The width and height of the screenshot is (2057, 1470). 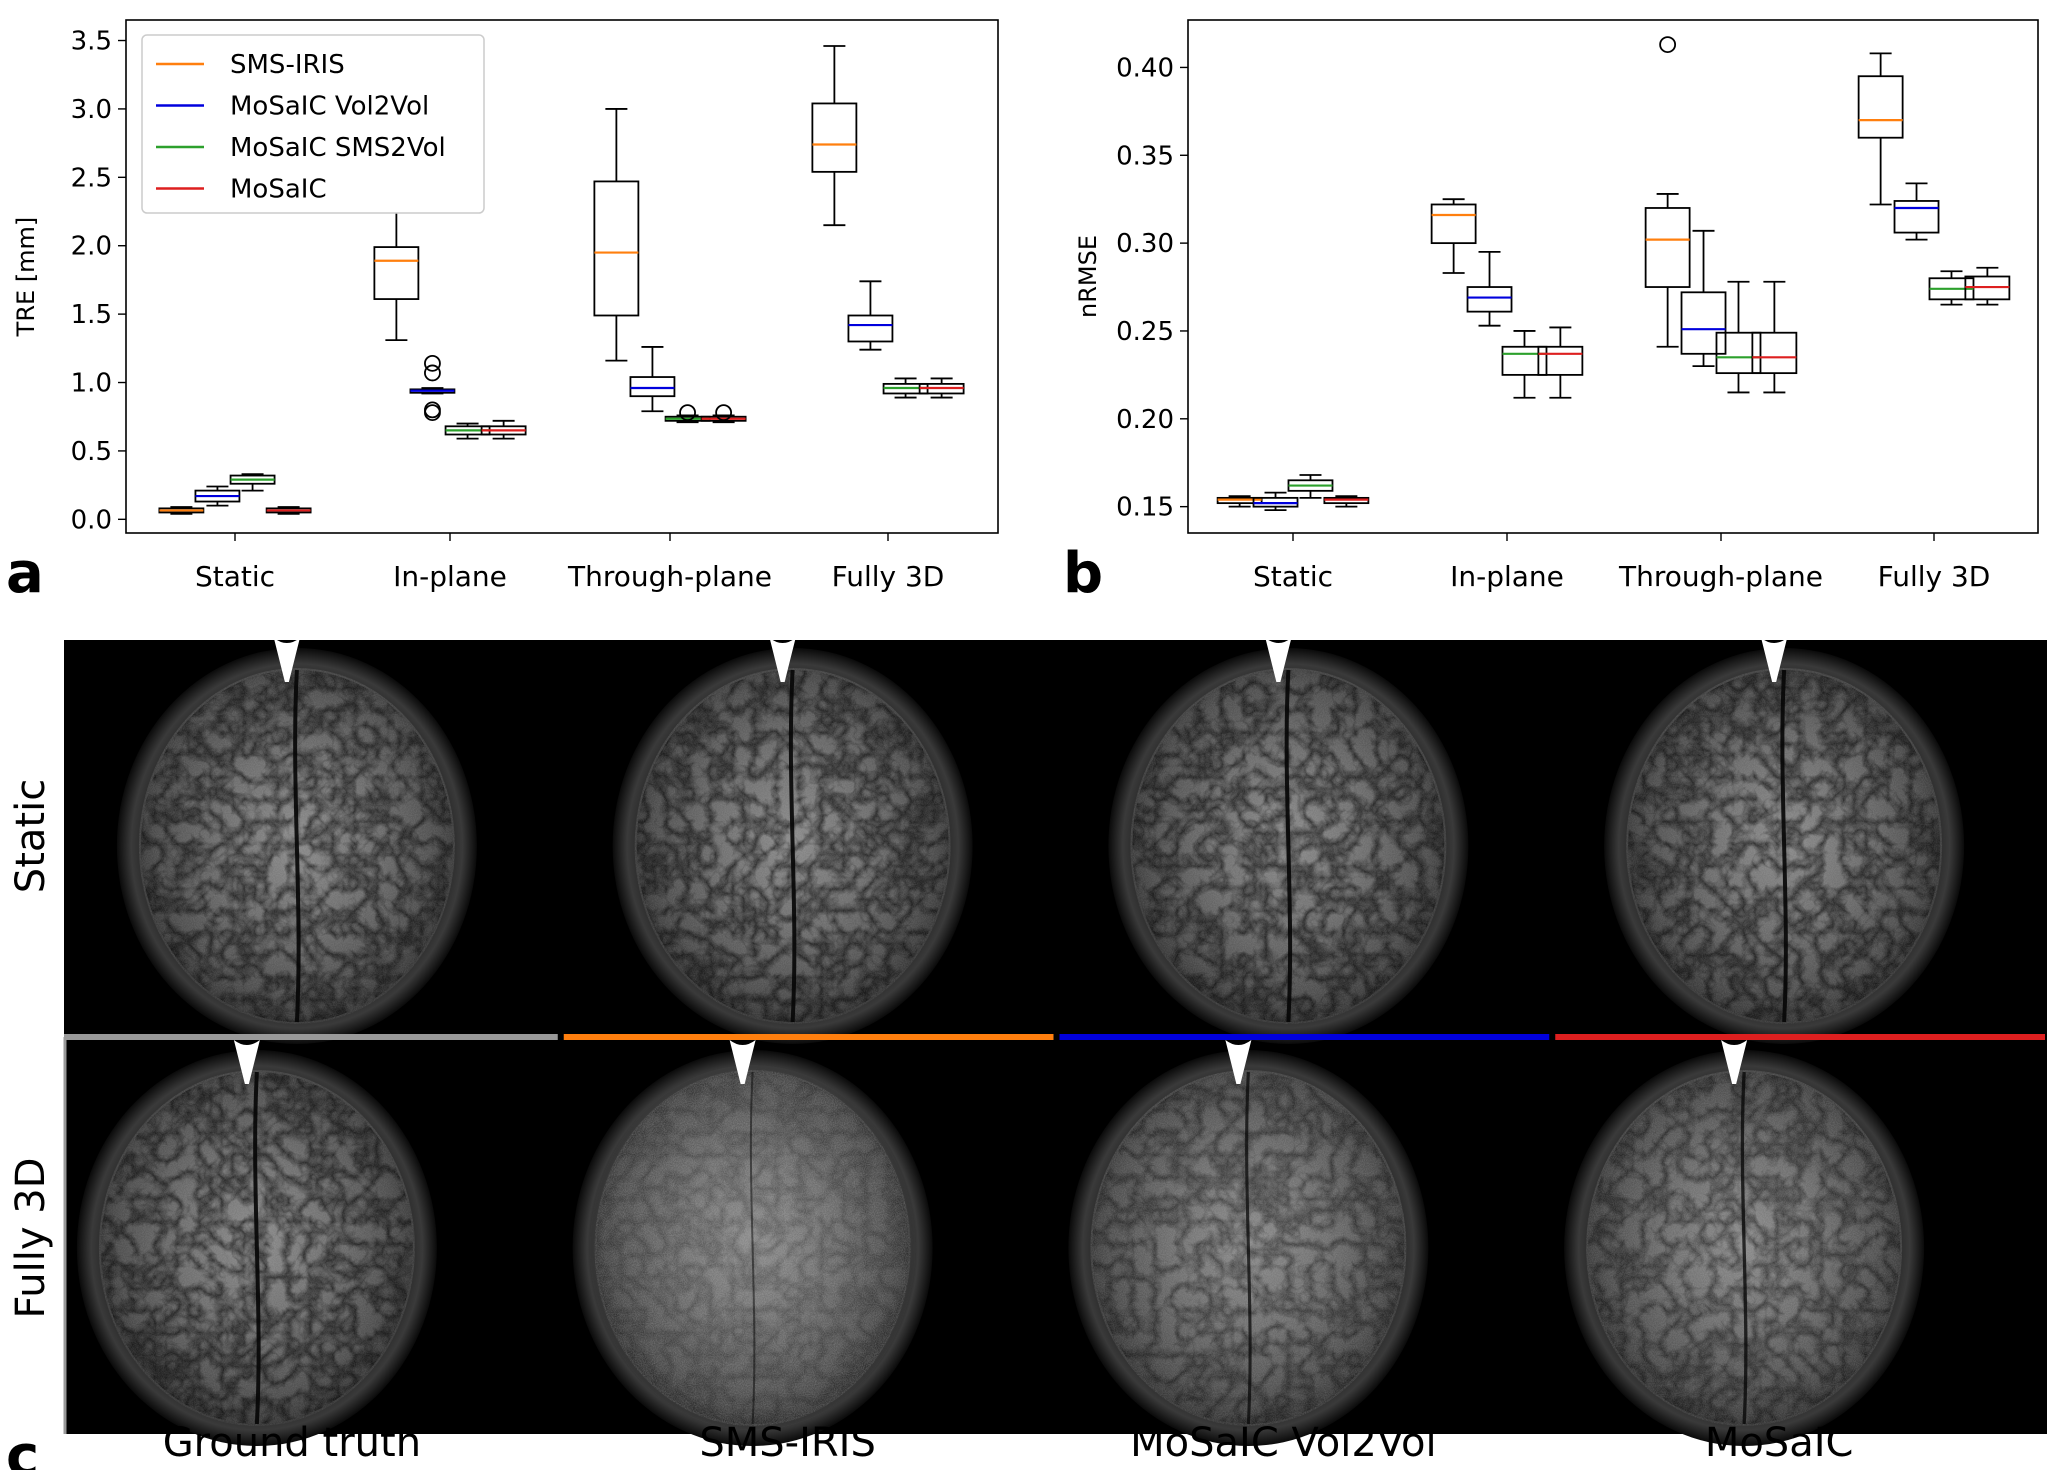 I want to click on panel-label-a: a, so click(x=25, y=573).